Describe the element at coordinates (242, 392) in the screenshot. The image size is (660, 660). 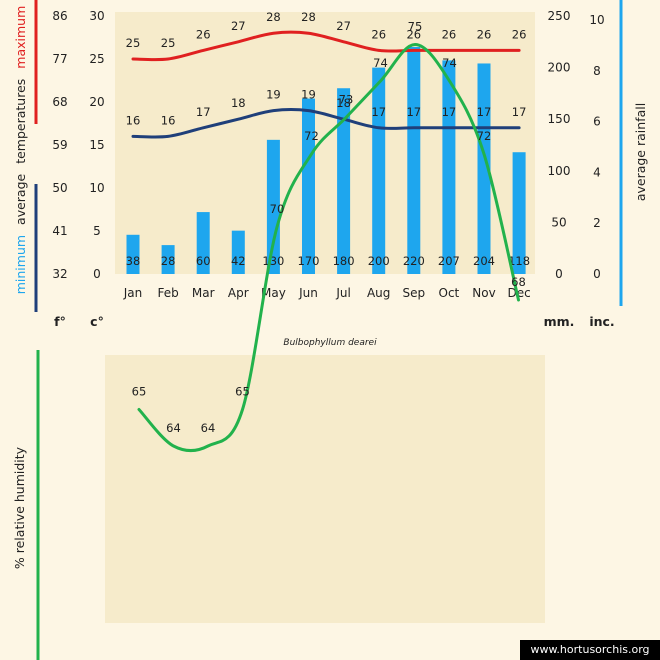
I see `humidity-value-label: 65` at that location.